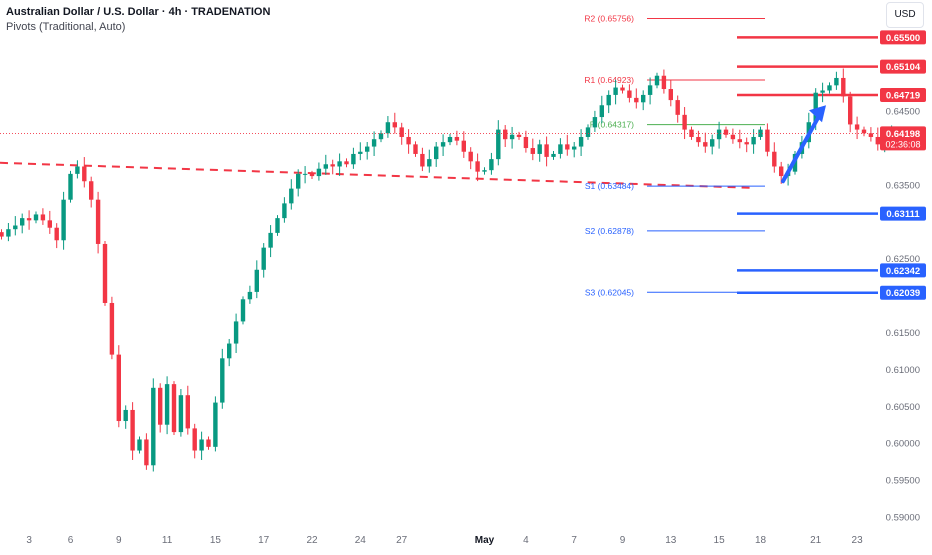  Describe the element at coordinates (612, 125) in the screenshot. I see `pivot-label-2: P (0.64317)` at that location.